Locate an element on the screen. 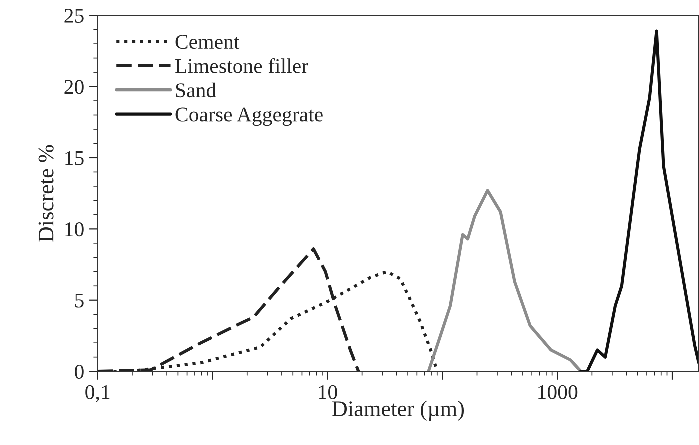 The height and width of the screenshot is (445, 699). y-tick-label: 25 is located at coordinates (74, 16).